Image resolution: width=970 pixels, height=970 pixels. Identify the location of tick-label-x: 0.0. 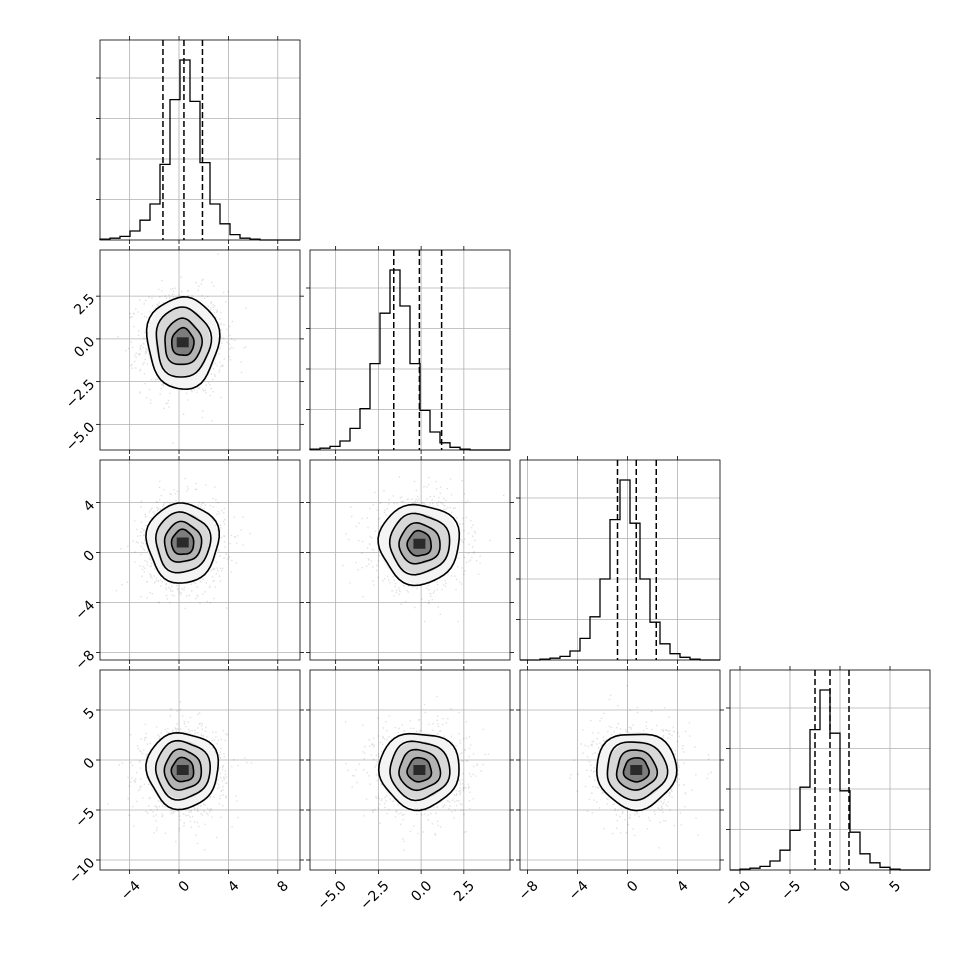
(421, 891).